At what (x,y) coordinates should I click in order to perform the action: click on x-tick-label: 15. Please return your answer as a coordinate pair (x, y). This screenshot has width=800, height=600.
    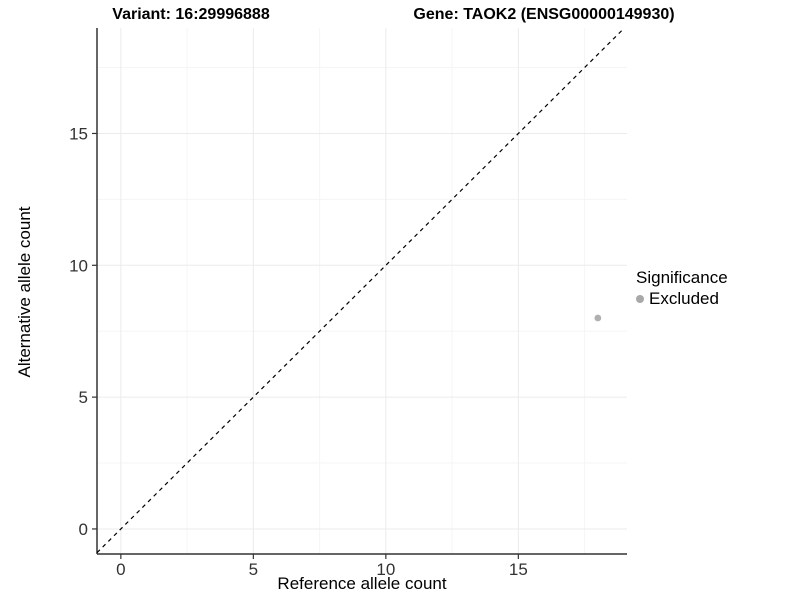
    Looking at the image, I should click on (518, 569).